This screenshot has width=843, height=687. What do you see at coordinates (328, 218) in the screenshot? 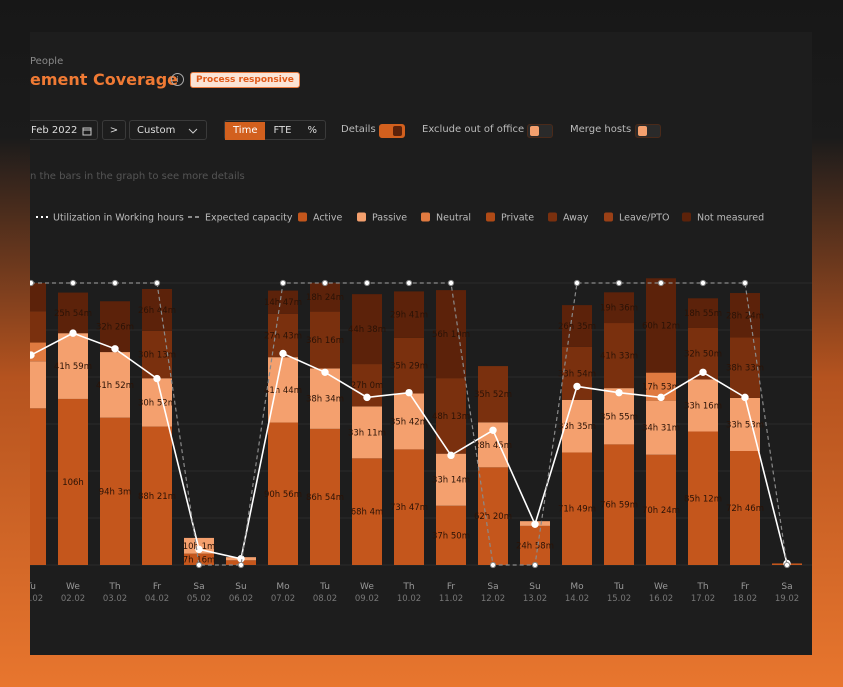
I see `legend-label: Active` at bounding box center [328, 218].